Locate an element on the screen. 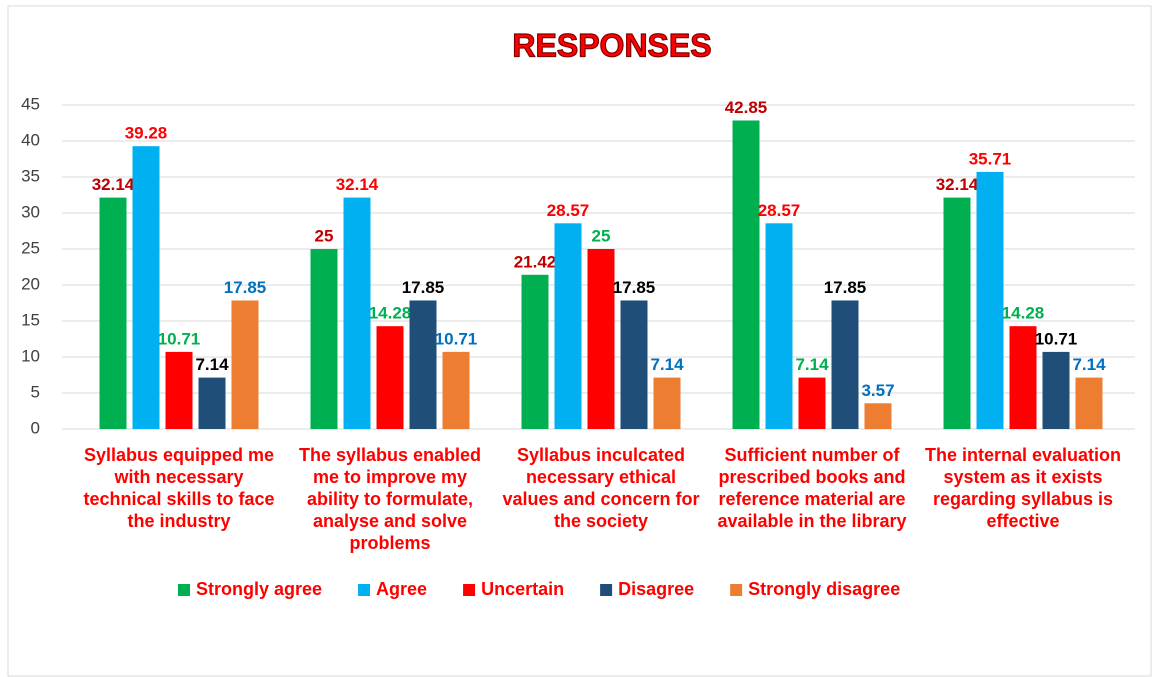 The image size is (1152, 677). y-tick-label: 20 is located at coordinates (30, 283).